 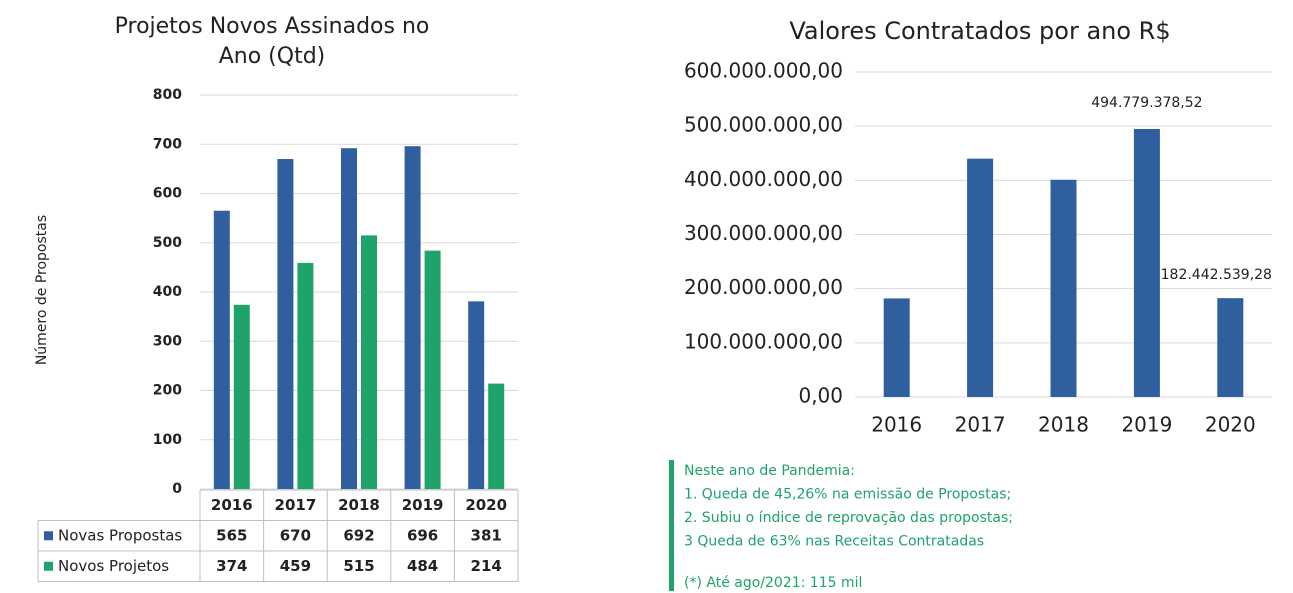 What do you see at coordinates (834, 542) in the screenshot?
I see `note-line: 3 Queda de 63% nas Receitas Contratadas` at bounding box center [834, 542].